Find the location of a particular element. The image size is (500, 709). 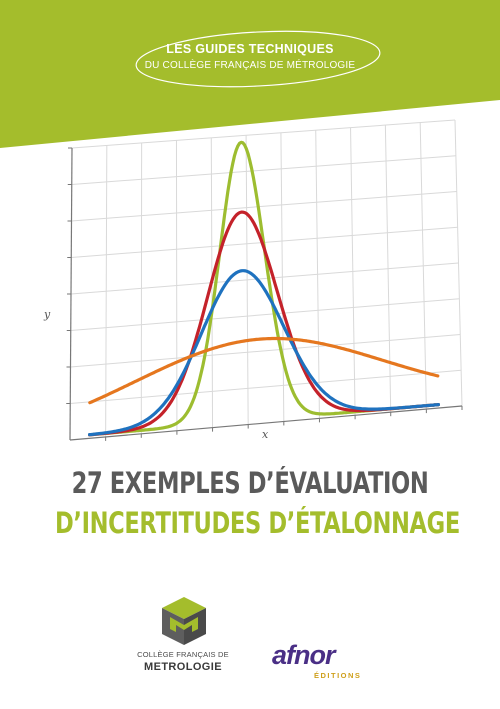

book-title-line-2: D’INCERTITUDES D’ÉTALONNAGE is located at coordinates (257, 523).